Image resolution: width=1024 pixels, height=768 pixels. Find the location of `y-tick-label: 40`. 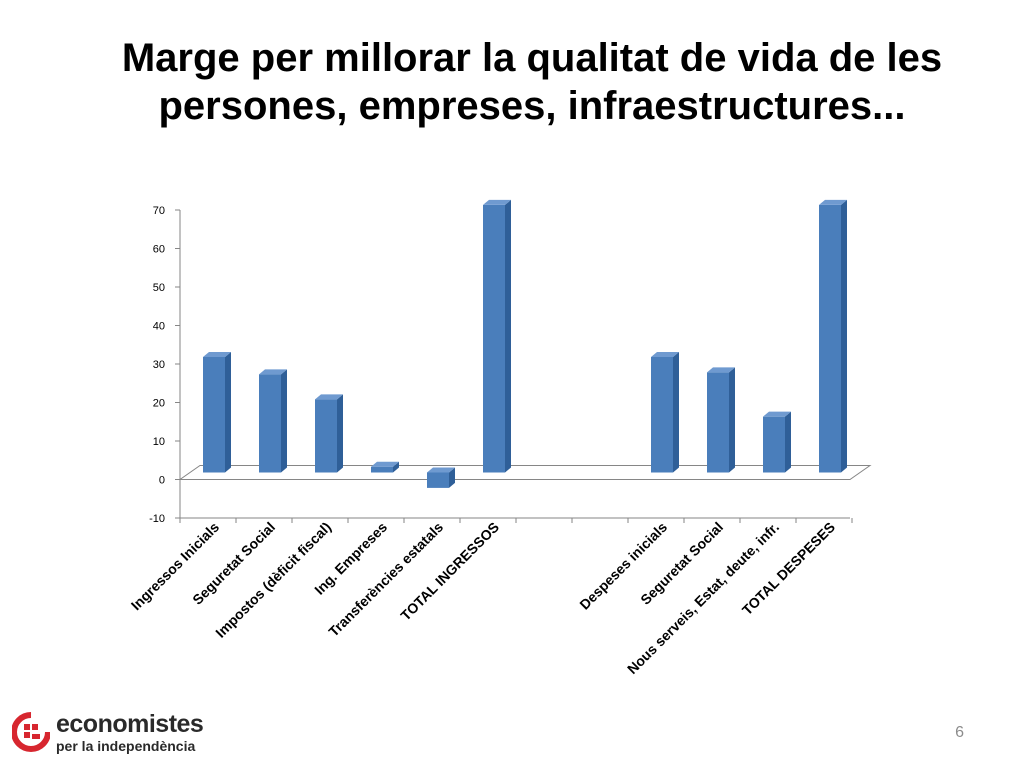

y-tick-label: 40 is located at coordinates (159, 327).